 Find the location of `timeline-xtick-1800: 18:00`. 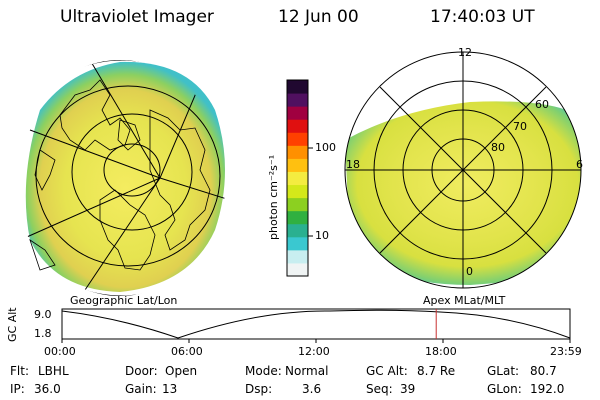

timeline-xtick-1800: 18:00 is located at coordinates (441, 351).